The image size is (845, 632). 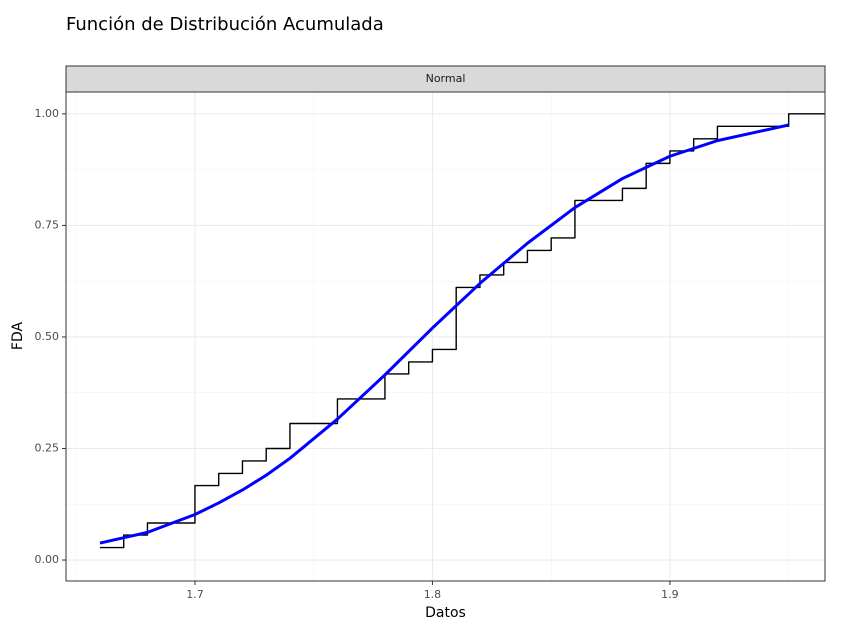 What do you see at coordinates (225, 24) in the screenshot?
I see `chart-title: Función de Distribución Acumulada` at bounding box center [225, 24].